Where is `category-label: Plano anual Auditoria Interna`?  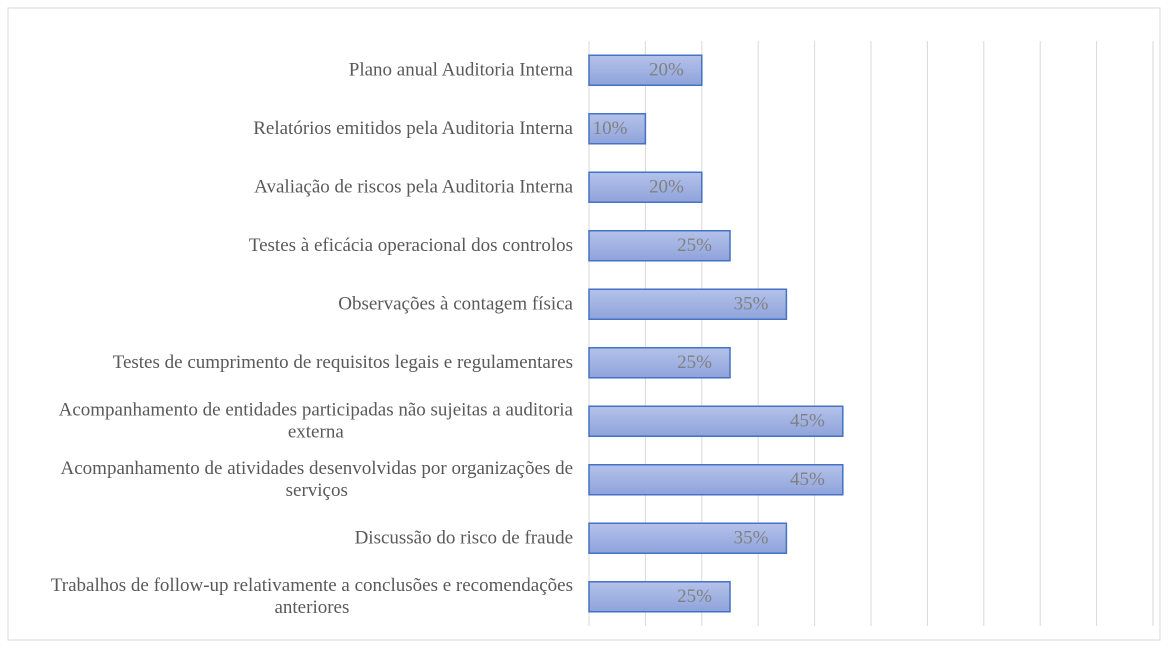 category-label: Plano anual Auditoria Interna is located at coordinates (461, 70).